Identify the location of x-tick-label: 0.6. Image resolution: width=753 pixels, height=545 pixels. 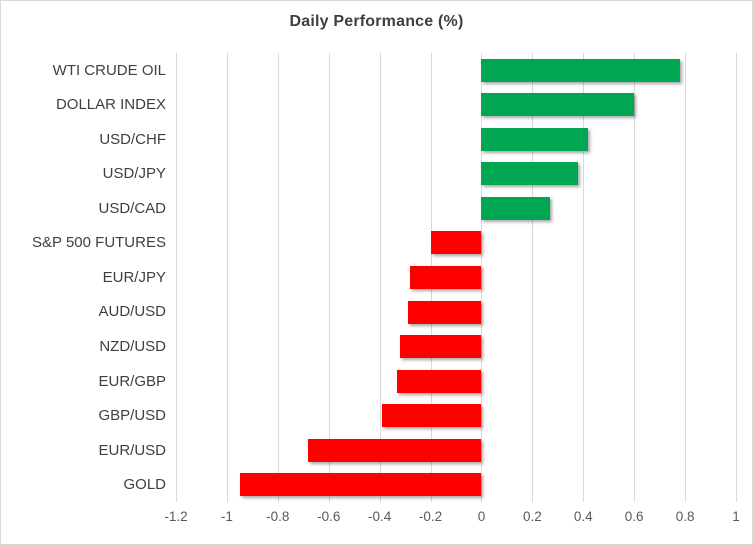
(634, 516).